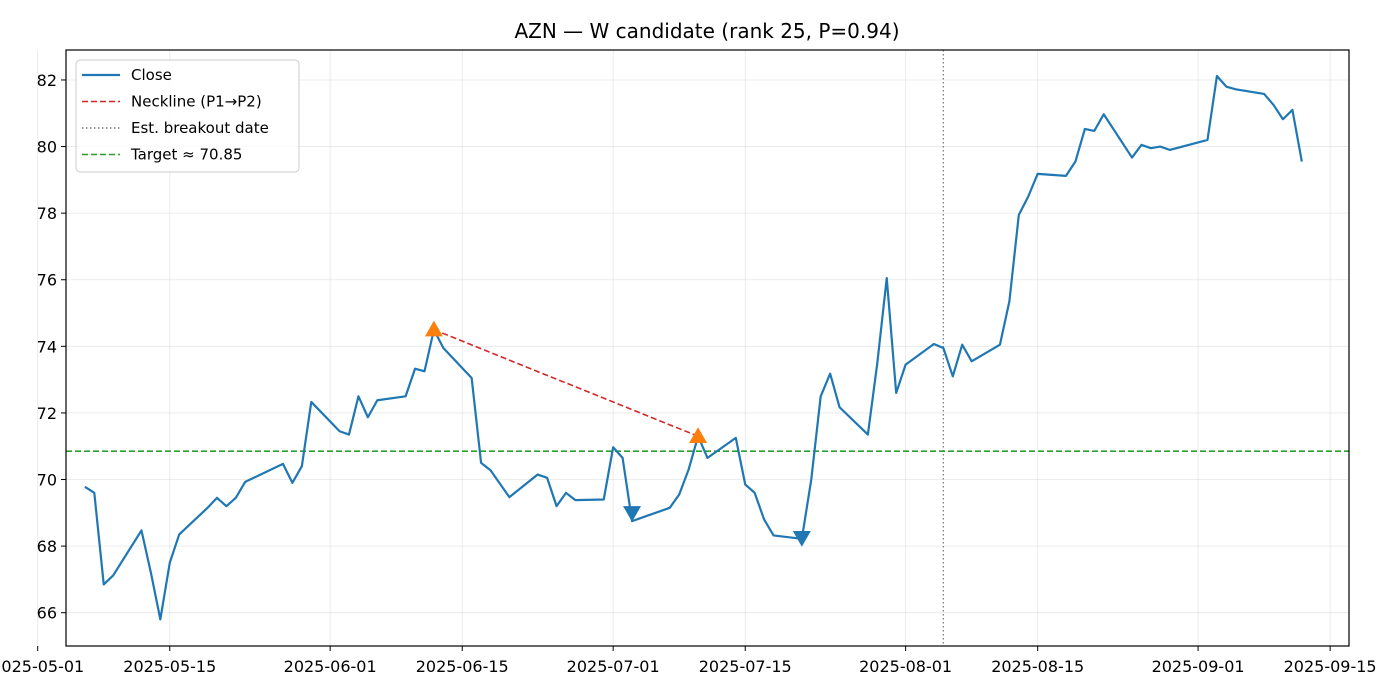 This screenshot has height=700, width=1400. I want to click on y-tick-label: 80, so click(47, 147).